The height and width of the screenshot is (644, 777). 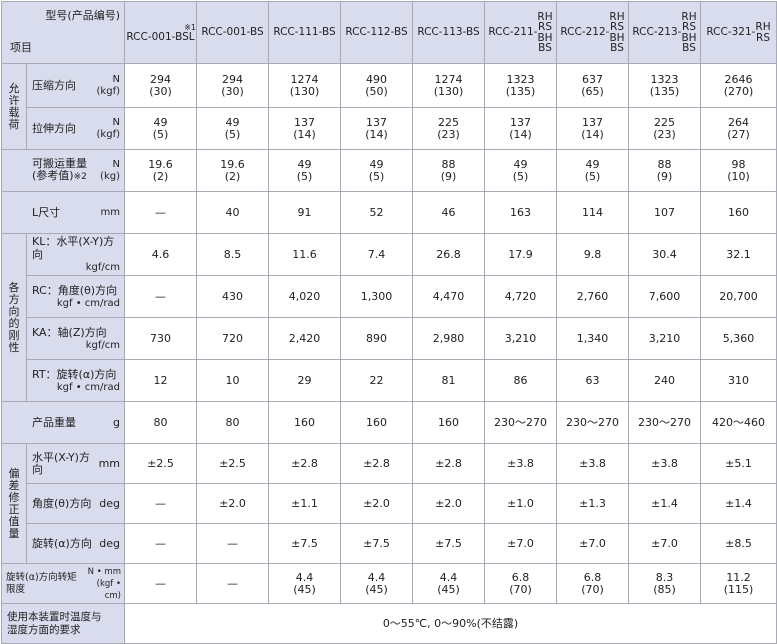 I want to click on value-tension-3: 137 (14), so click(x=304, y=128).